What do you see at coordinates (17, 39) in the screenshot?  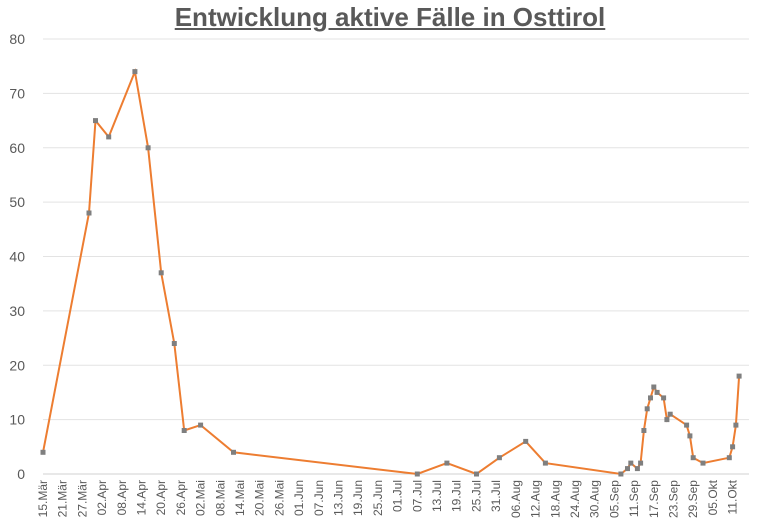 I see `y-tick-label: 80` at bounding box center [17, 39].